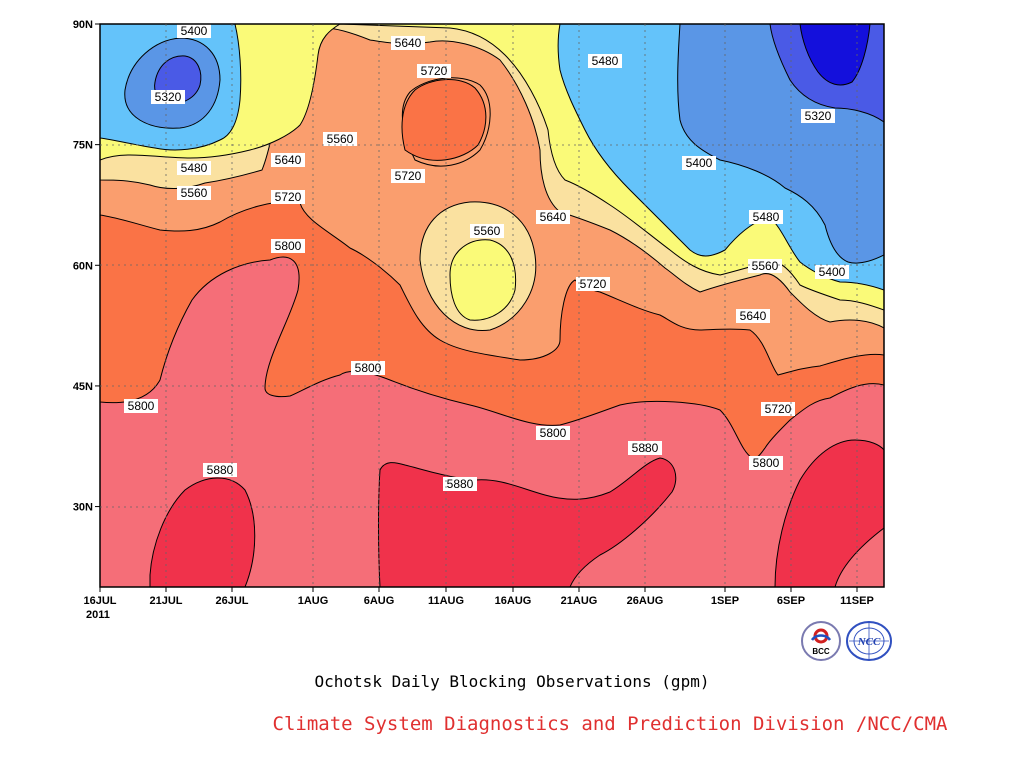 The image size is (1024, 768). I want to click on y-tick-label: 90N, so click(83, 25).